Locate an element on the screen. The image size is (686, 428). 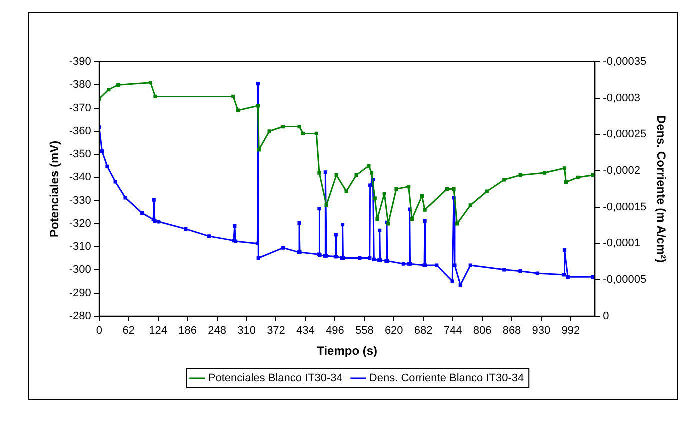
y-tick-label: -390 is located at coordinates (80, 62).